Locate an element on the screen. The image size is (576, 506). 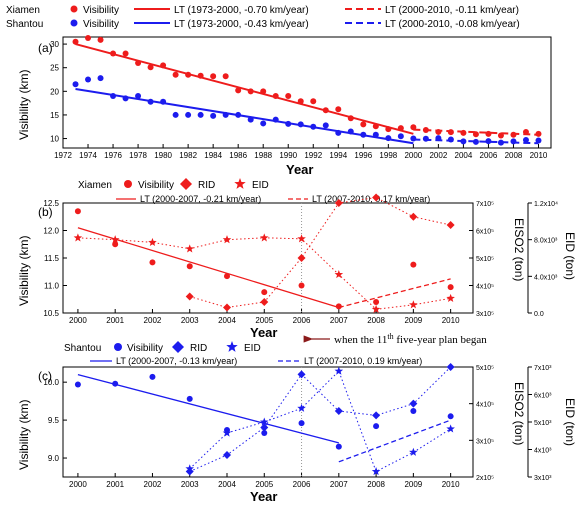
panel-b-y-tick-label: 11.0 is located at coordinates (52, 286).